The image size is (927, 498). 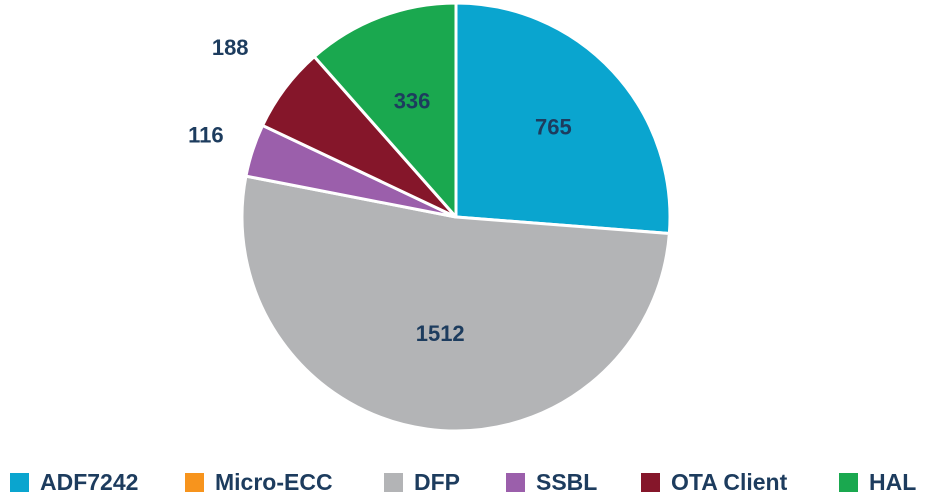 I want to click on legend-item-hal: HAL, so click(x=877, y=482).